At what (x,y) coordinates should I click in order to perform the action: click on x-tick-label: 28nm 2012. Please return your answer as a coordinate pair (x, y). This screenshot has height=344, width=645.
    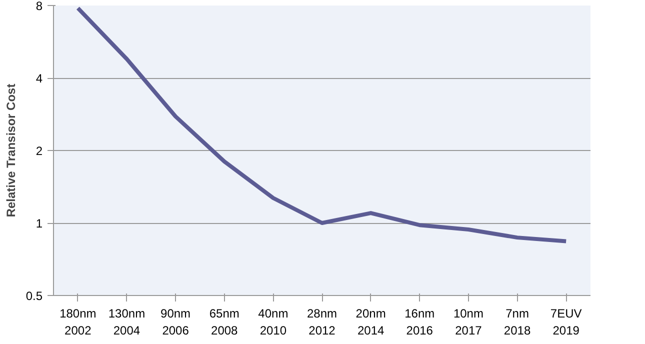
    Looking at the image, I should click on (322, 322).